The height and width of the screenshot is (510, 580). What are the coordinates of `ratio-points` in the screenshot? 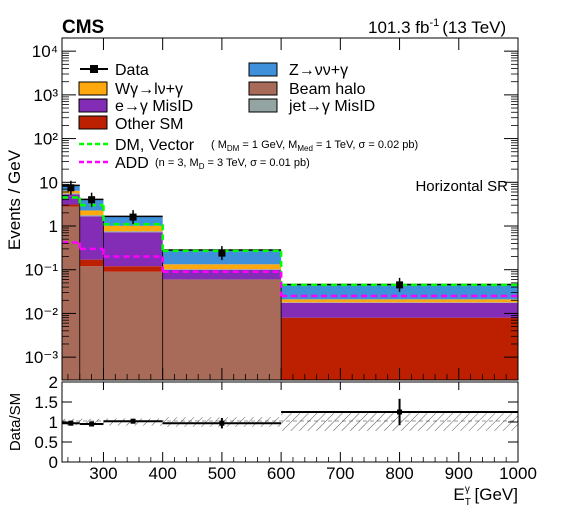 It's located at (290, 413).